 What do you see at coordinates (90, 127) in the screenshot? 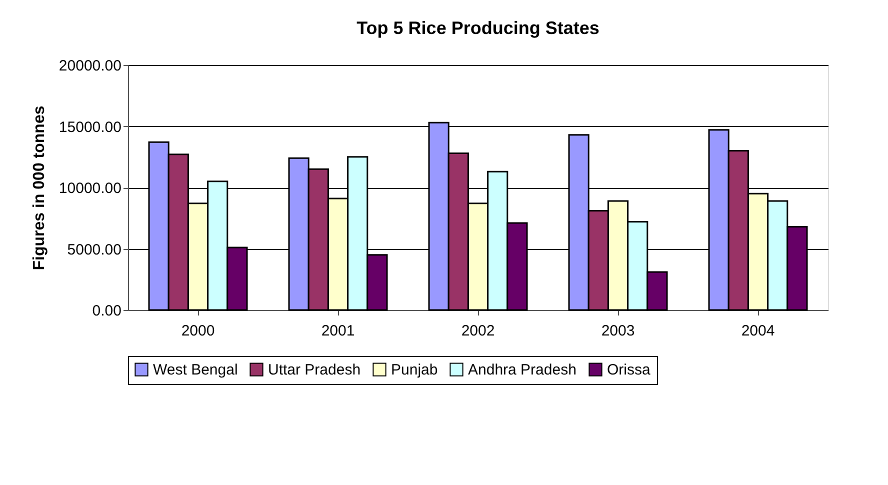
I see `y-tick-label: 15000.00` at bounding box center [90, 127].